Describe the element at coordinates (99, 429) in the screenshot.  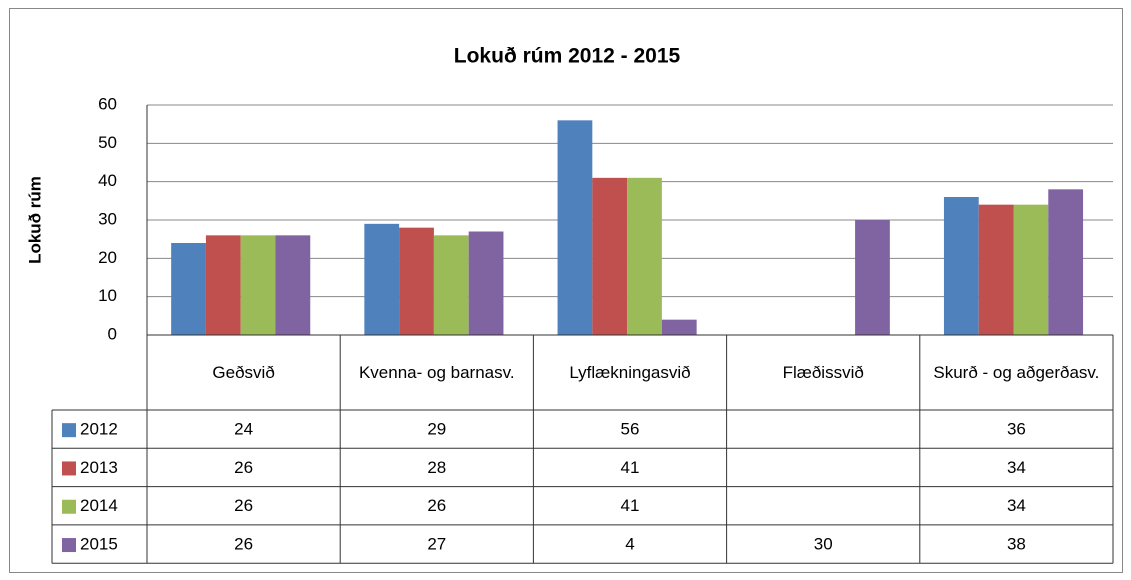
I see `legend-label: 2012` at that location.